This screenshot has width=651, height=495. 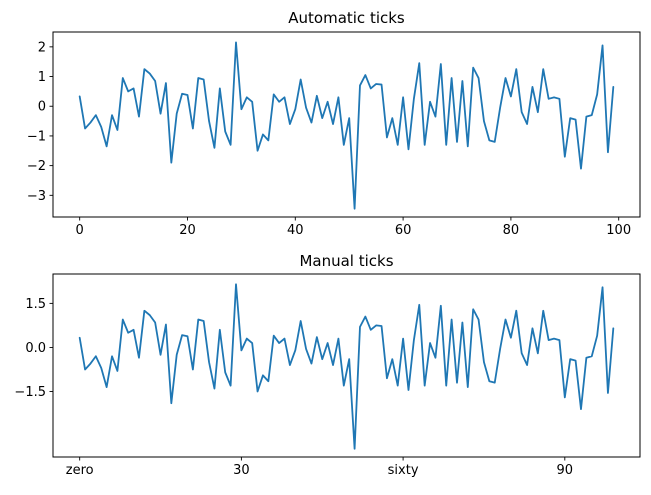 What do you see at coordinates (403, 470) in the screenshot?
I see `x-tick-label: sixty` at bounding box center [403, 470].